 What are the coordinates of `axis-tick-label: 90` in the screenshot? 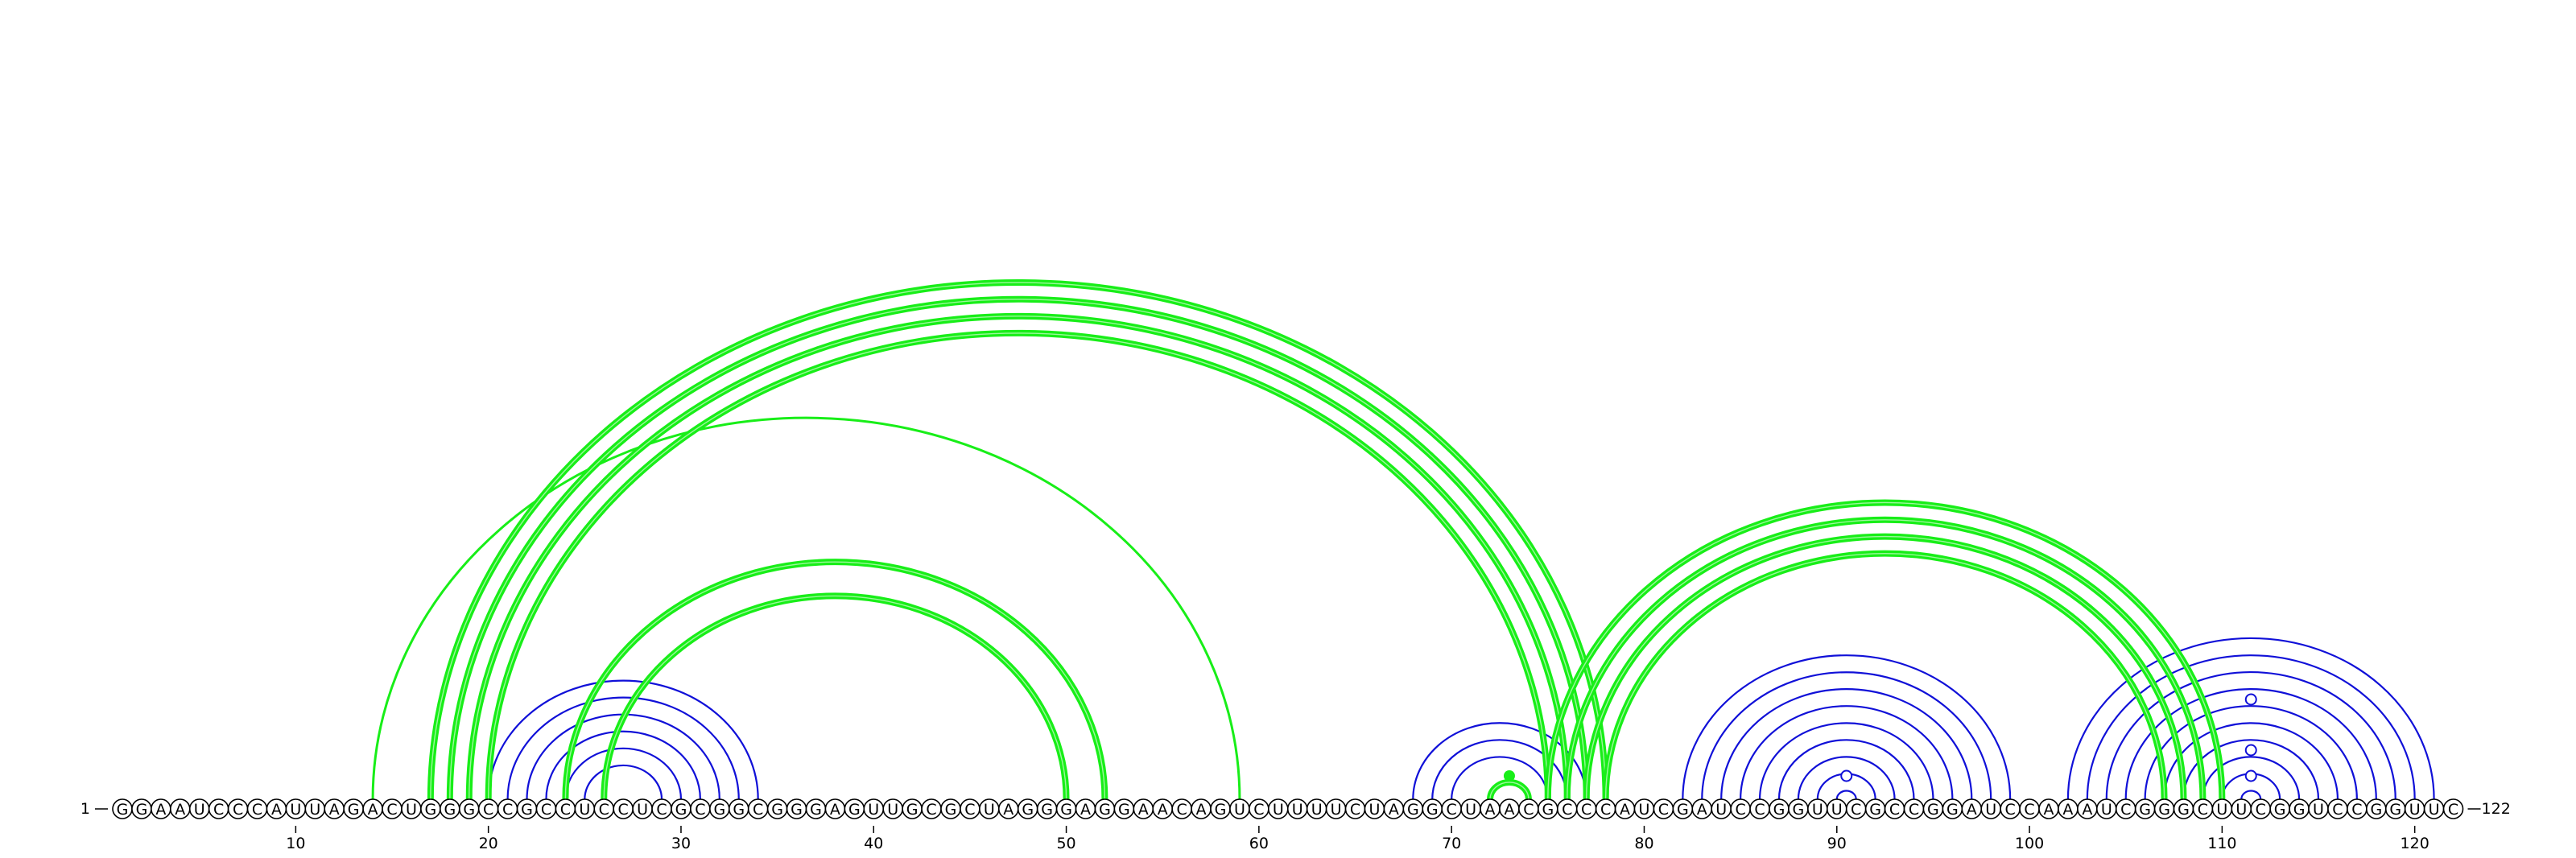 It's located at (1837, 844).